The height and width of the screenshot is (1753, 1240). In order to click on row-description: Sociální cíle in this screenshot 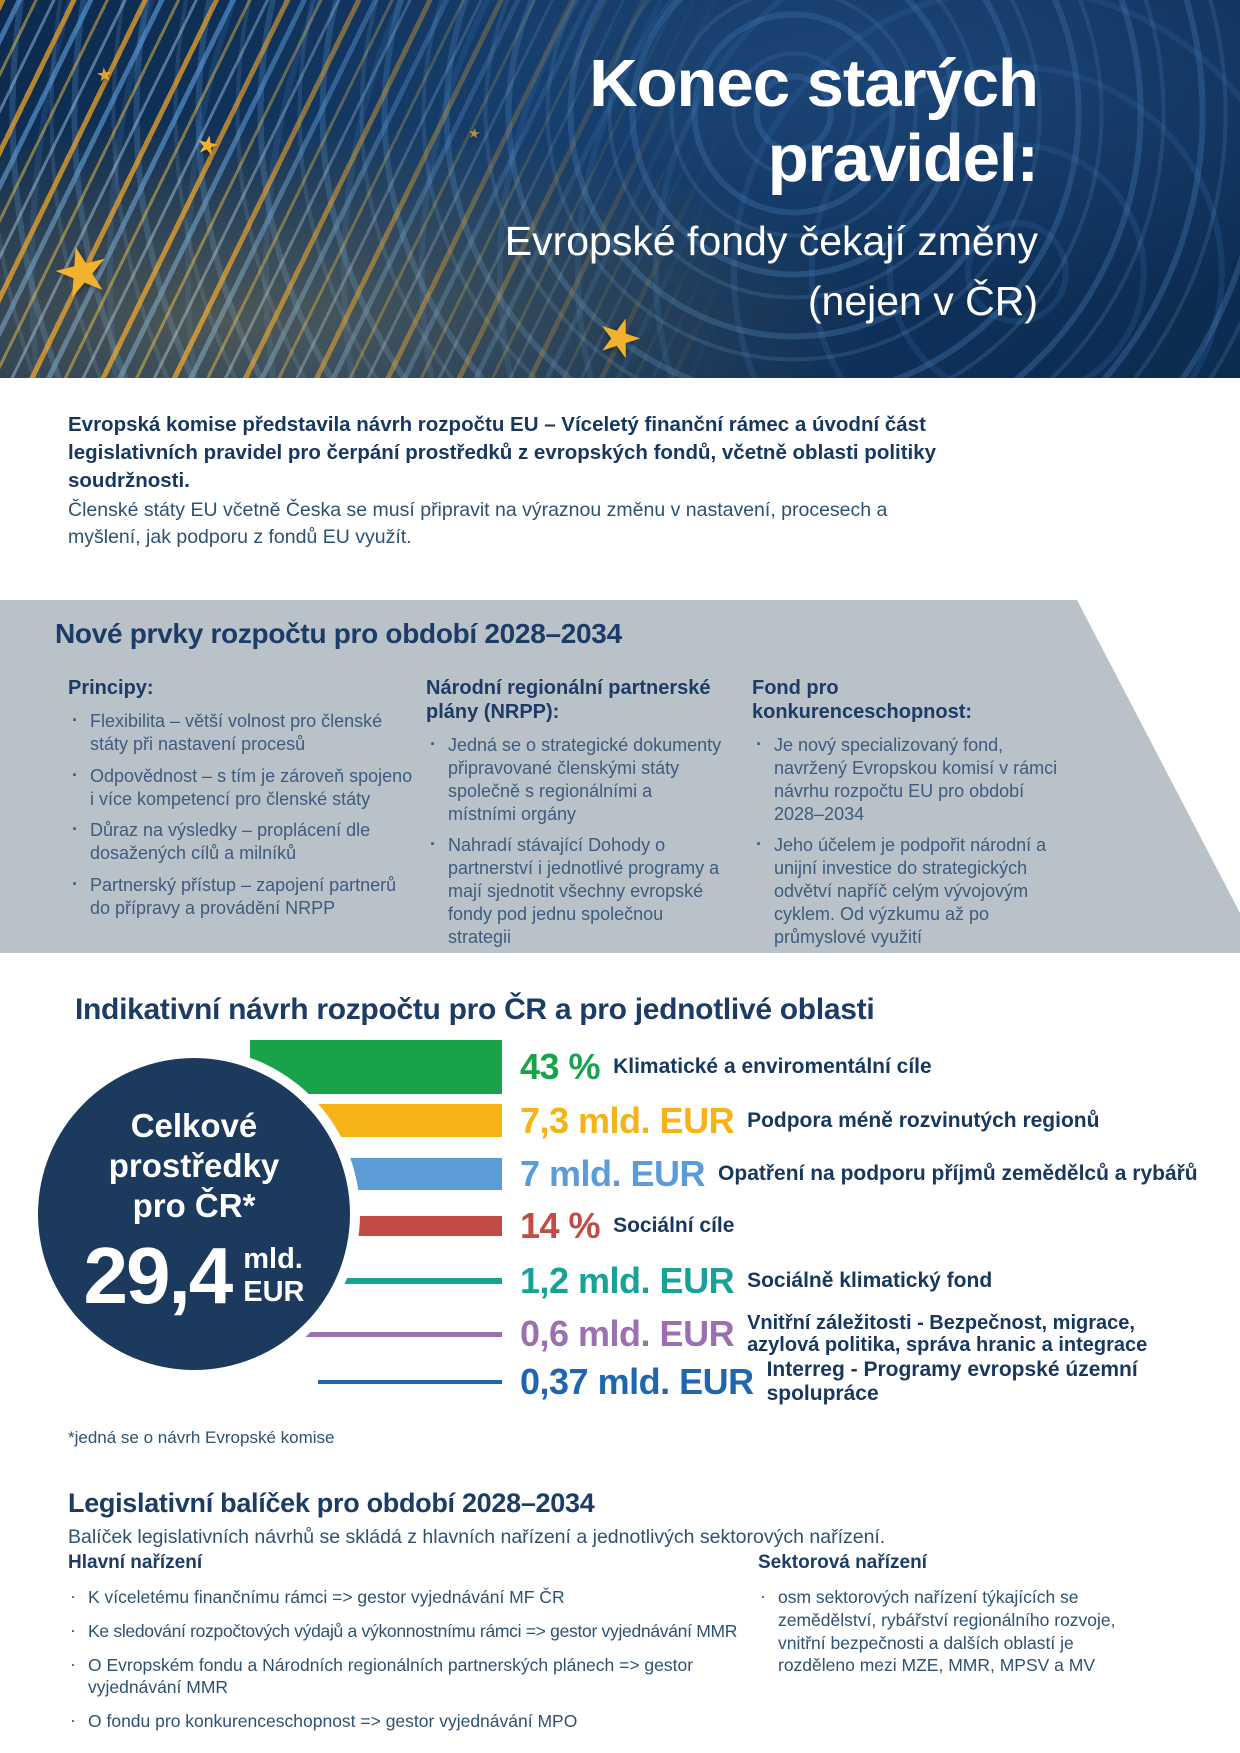, I will do `click(674, 1226)`.